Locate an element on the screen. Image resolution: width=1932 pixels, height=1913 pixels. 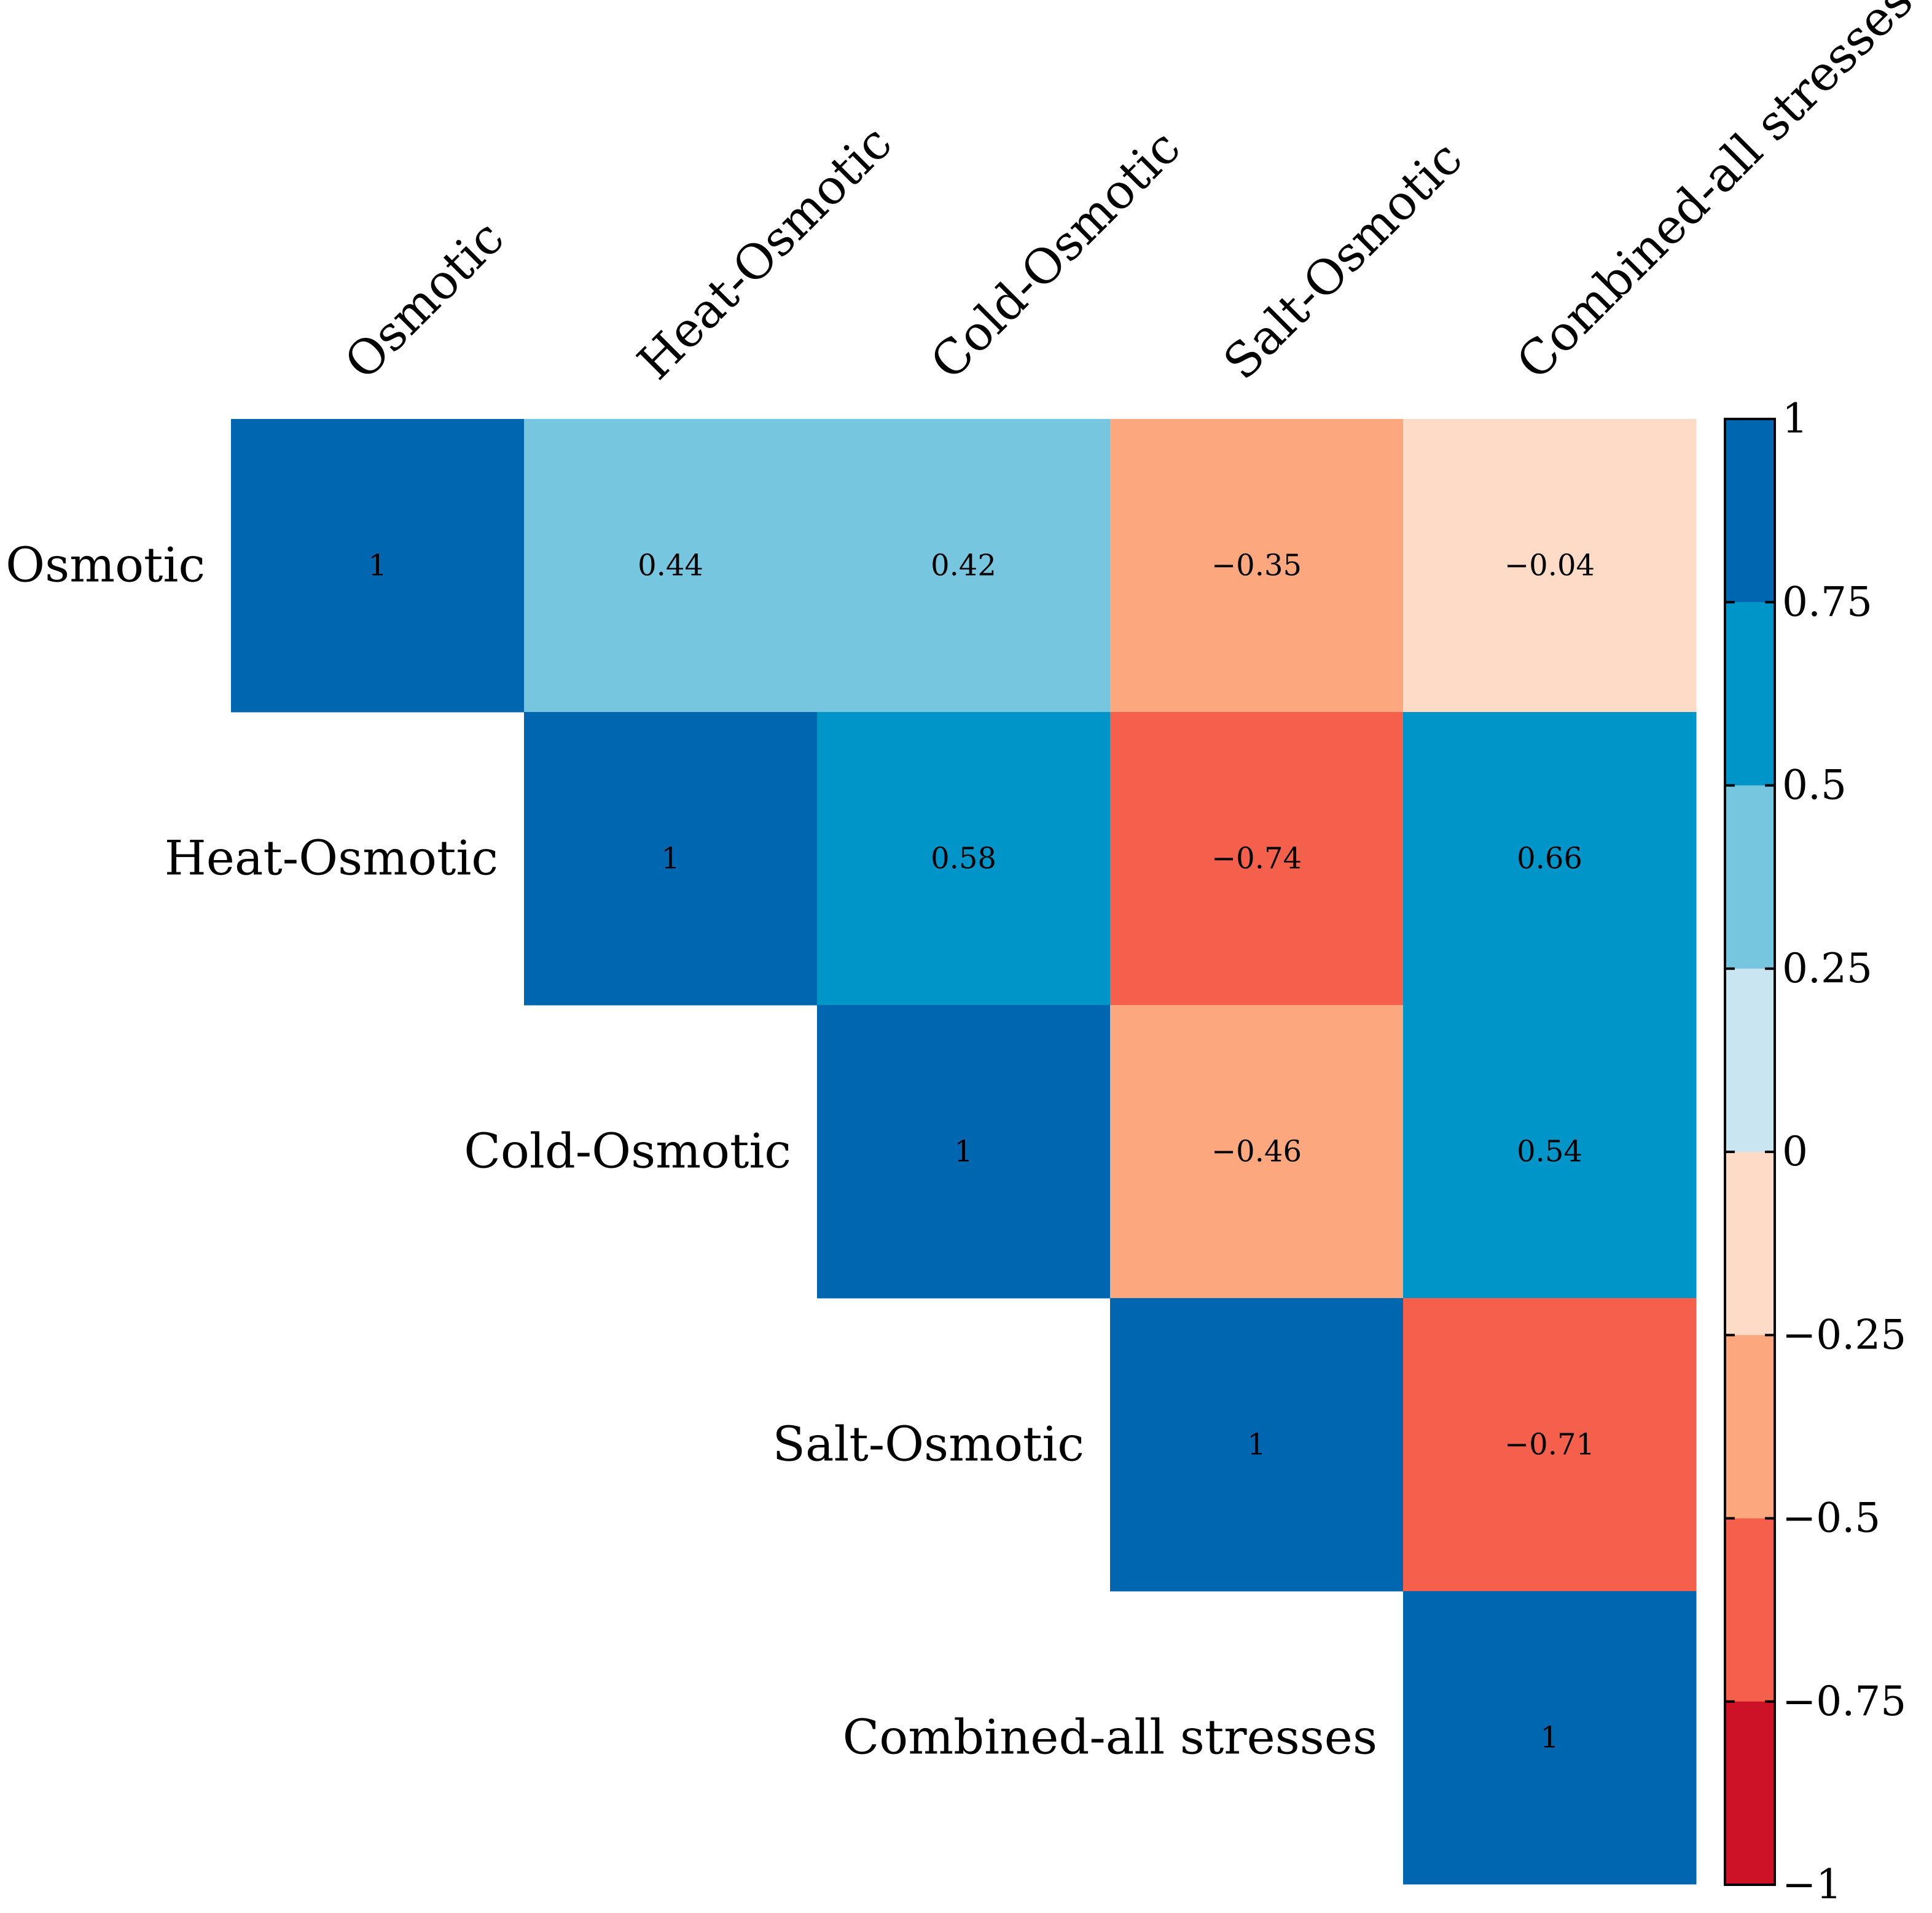
row-label-combined-all-stresses: Combined-all stresses is located at coordinates (1110, 1738).